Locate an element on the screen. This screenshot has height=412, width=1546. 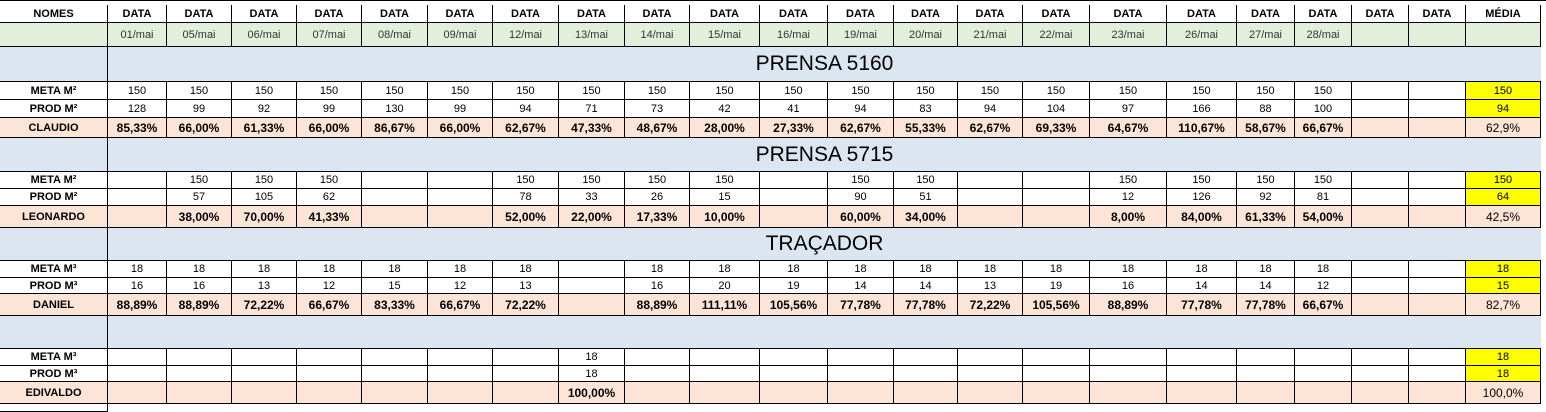
prod-value-cell: 33 is located at coordinates (592, 197).